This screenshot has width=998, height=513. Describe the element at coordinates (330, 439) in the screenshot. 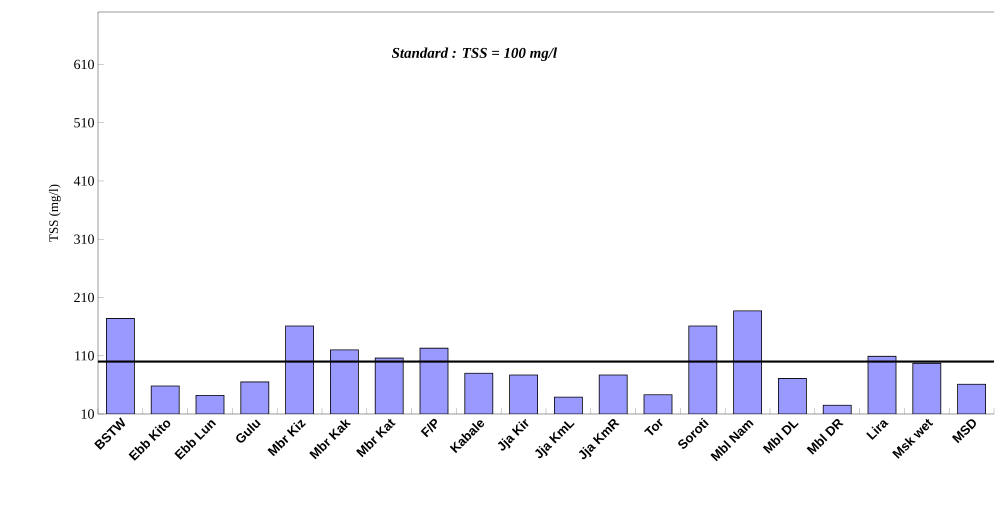

I see `x-tick-label: Mbr Kak` at that location.